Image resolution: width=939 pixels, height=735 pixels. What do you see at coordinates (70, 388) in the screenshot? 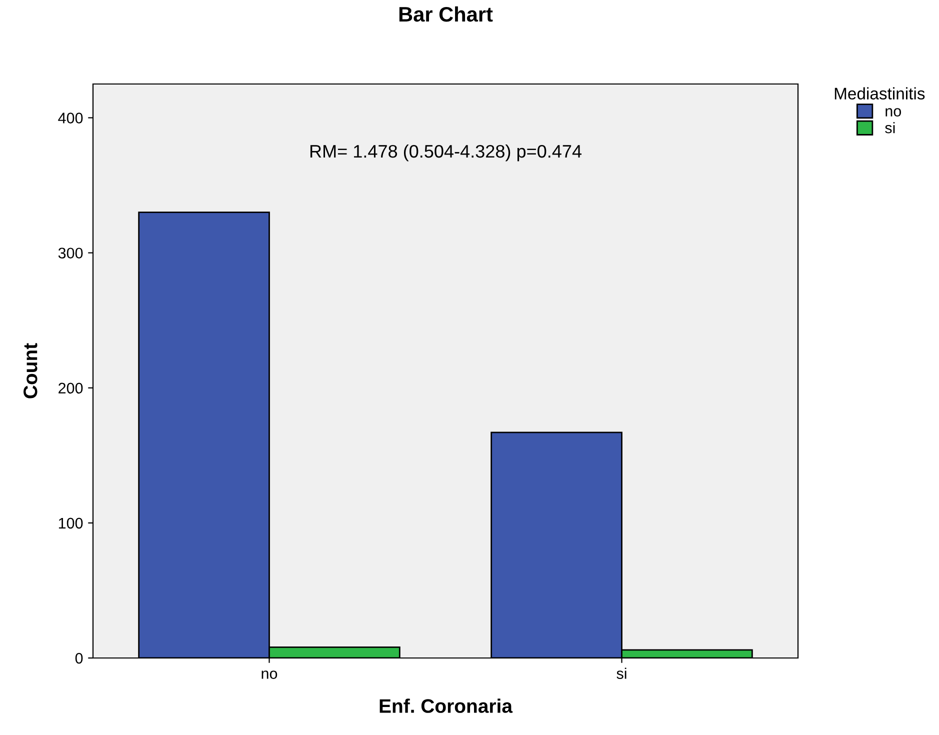
I see `y-tick-label: 200` at bounding box center [70, 388].